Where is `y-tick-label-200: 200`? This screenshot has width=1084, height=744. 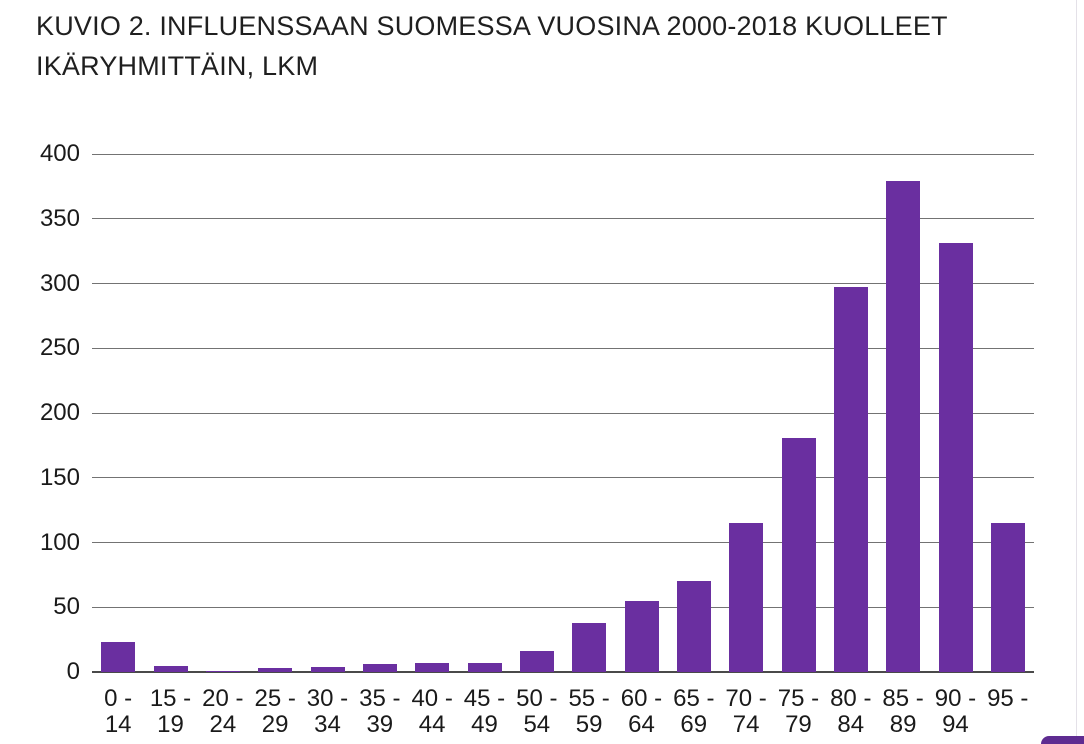
y-tick-label-200: 200 is located at coordinates (59, 412).